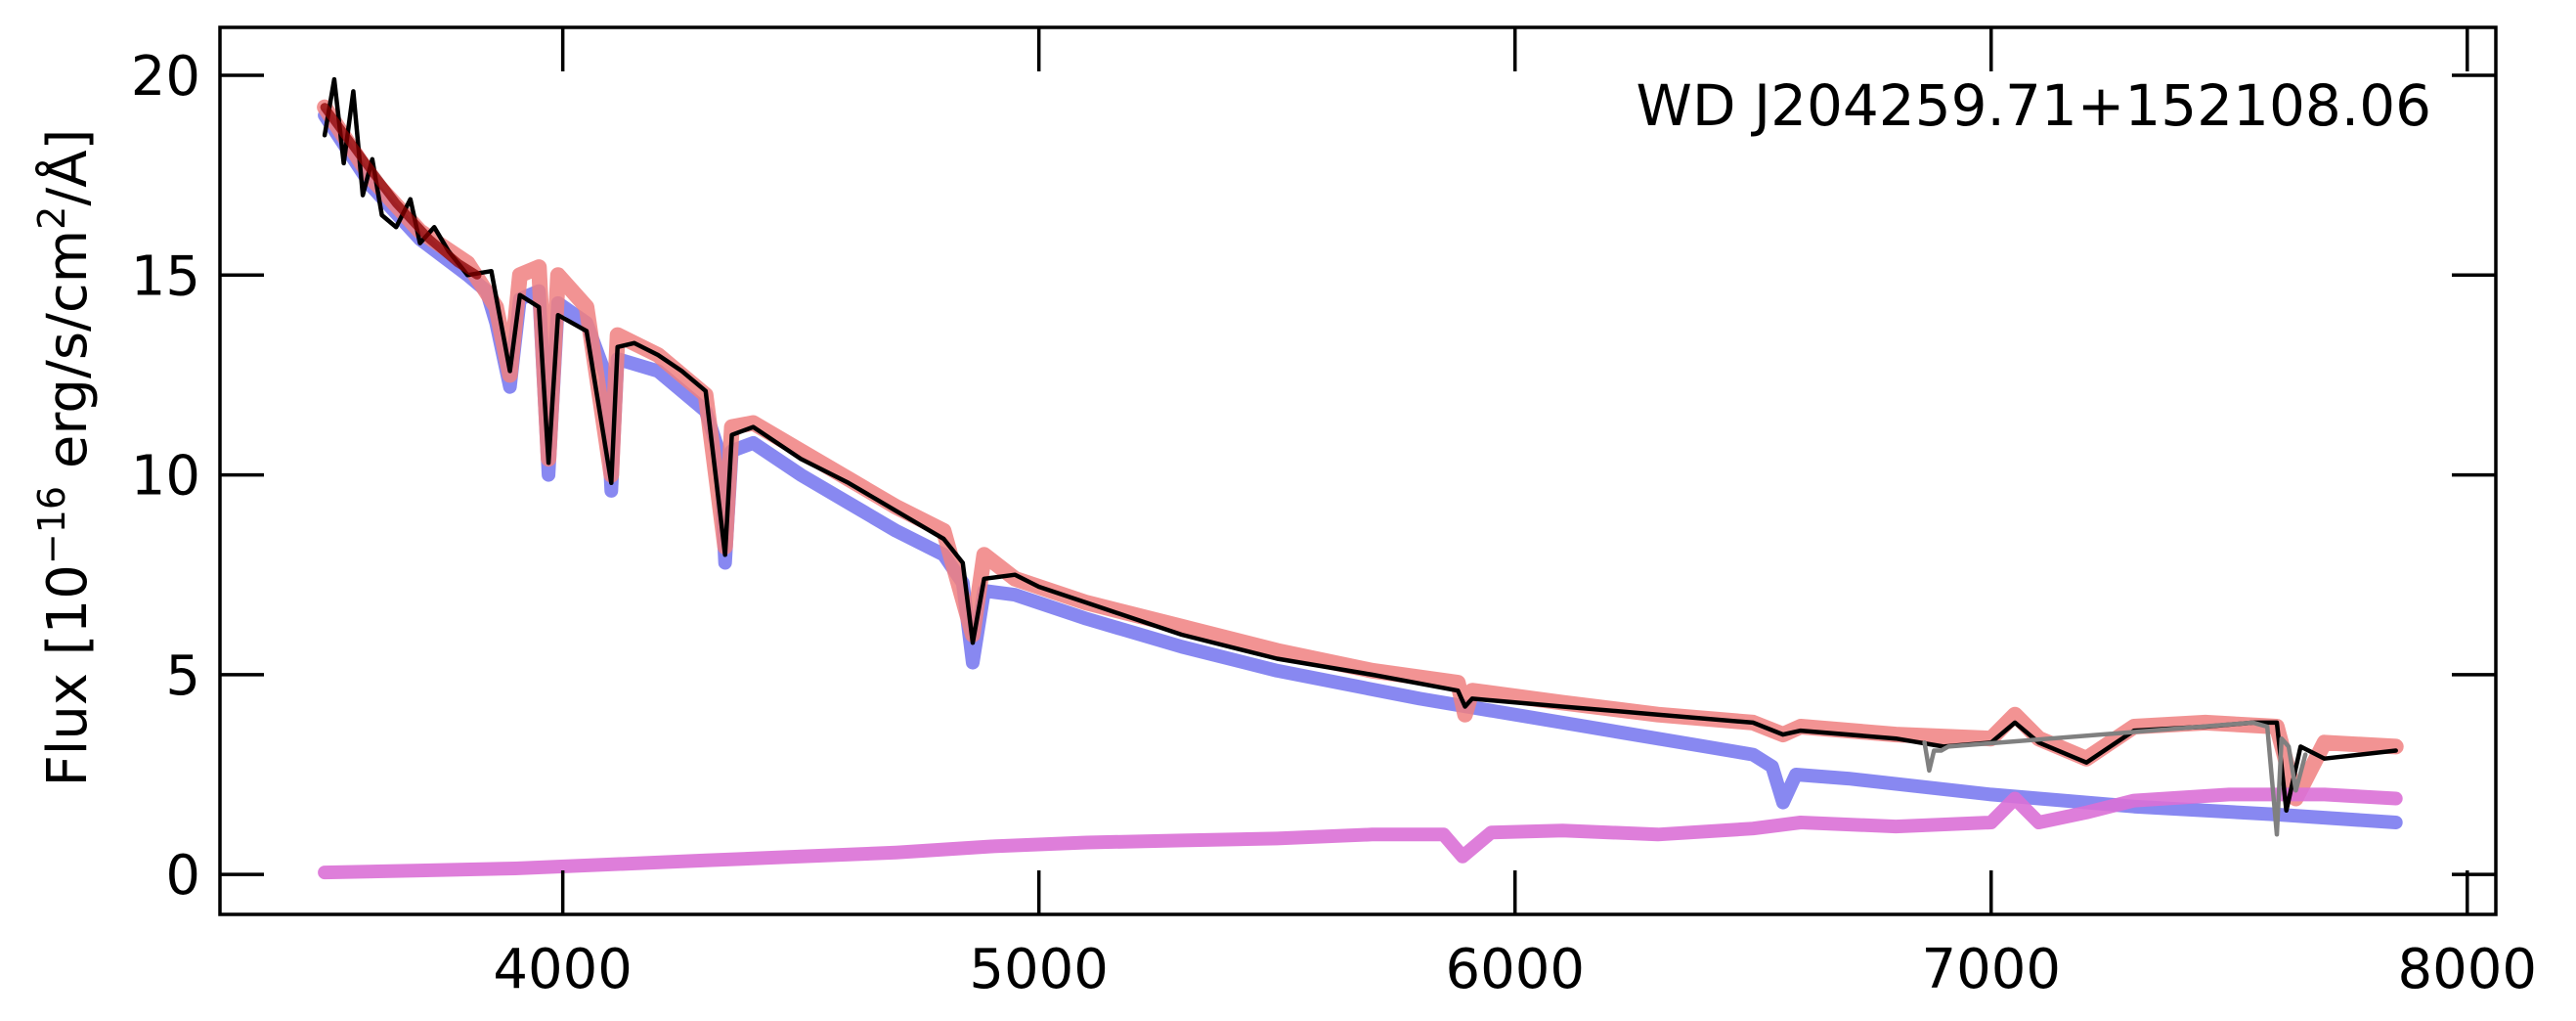 This screenshot has height=1021, width=2576. Describe the element at coordinates (401, 192) in the screenshot. I see `series-line-fit-overlay` at that location.